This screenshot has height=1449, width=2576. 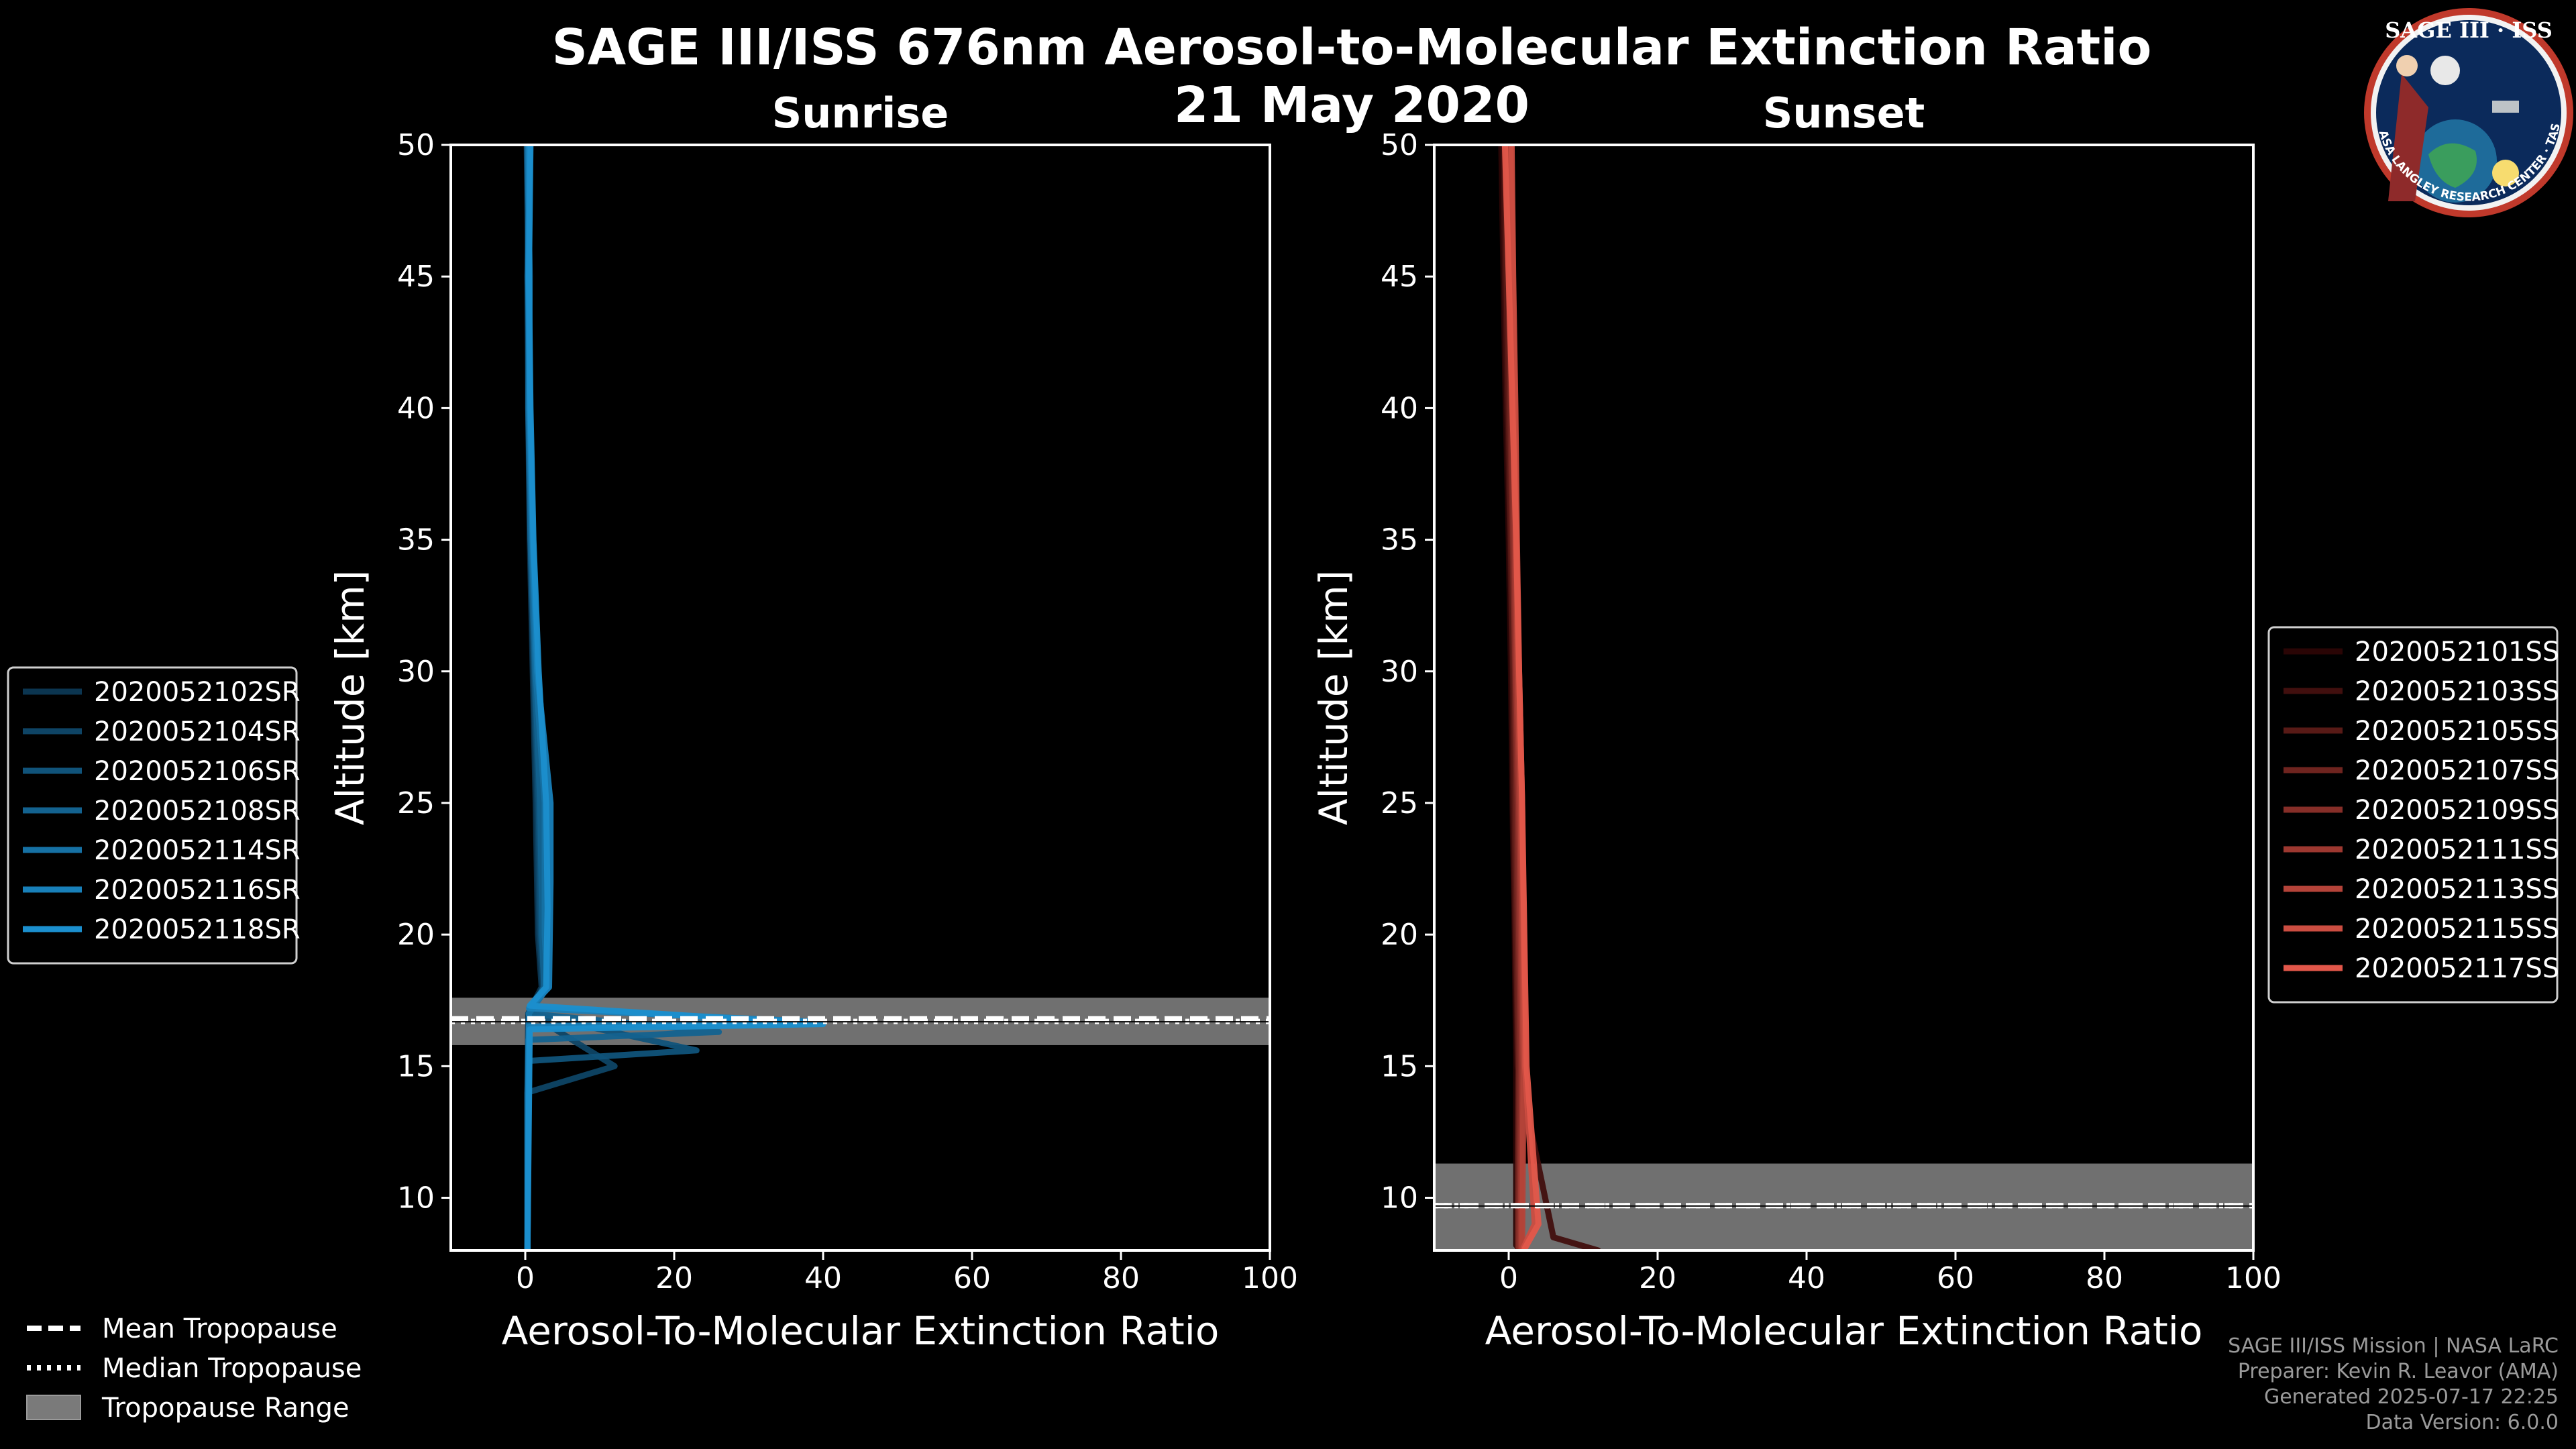 What do you see at coordinates (197, 771) in the screenshot?
I see `legend-label-2020052106SR: 2020052106SR` at bounding box center [197, 771].